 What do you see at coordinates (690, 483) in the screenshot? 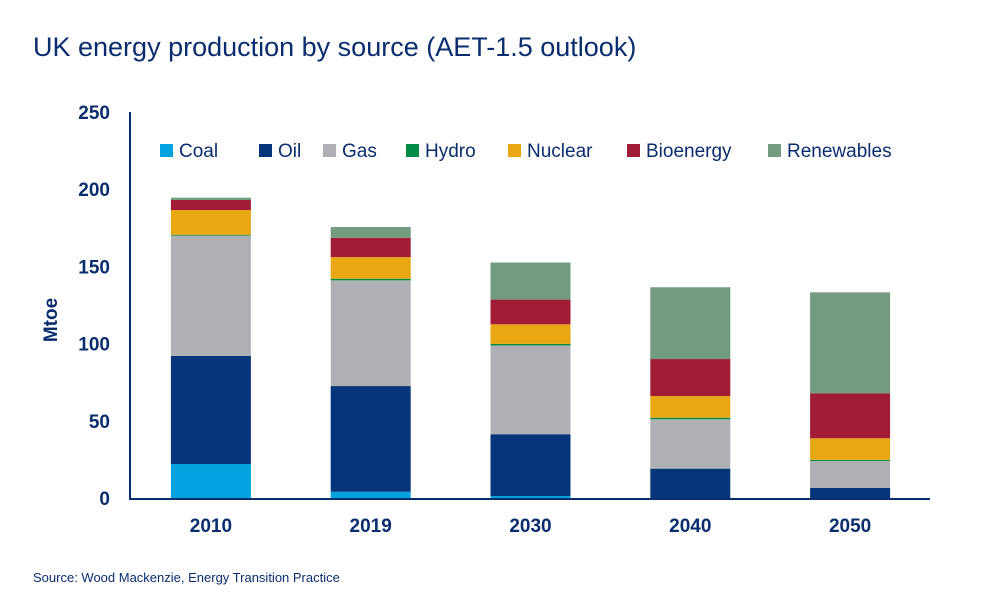
I see `bar-segment-oil-2040` at bounding box center [690, 483].